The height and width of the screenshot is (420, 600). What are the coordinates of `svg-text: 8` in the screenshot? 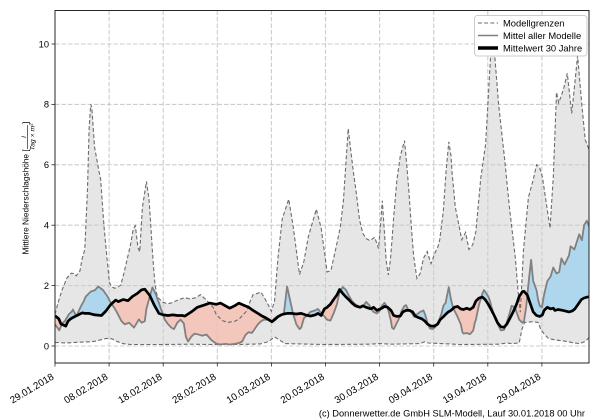 It's located at (46, 105).